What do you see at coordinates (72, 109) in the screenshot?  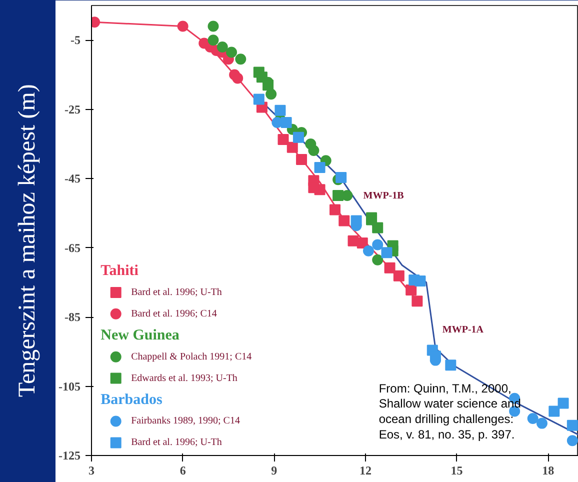 I see `y-tick-label: -25` at bounding box center [72, 109].